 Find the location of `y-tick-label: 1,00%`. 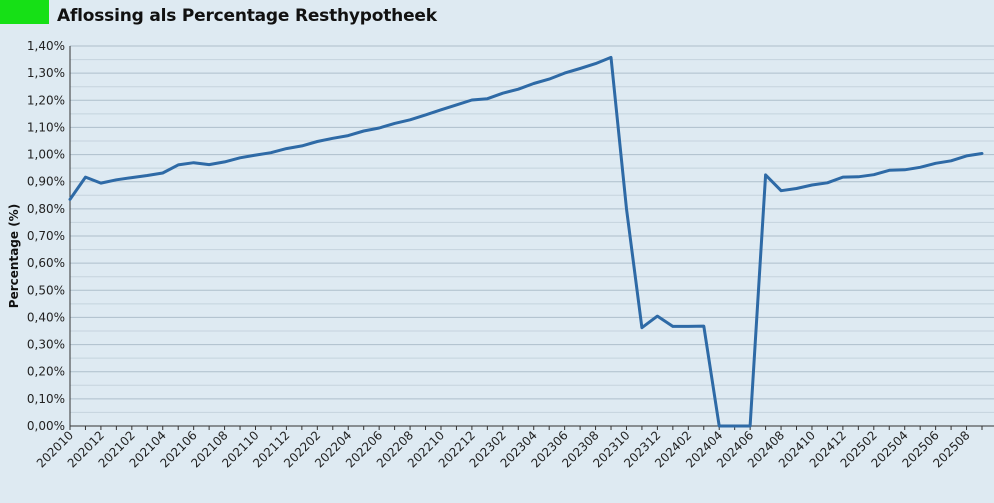

y-tick-label: 1,00% is located at coordinates (46, 155).